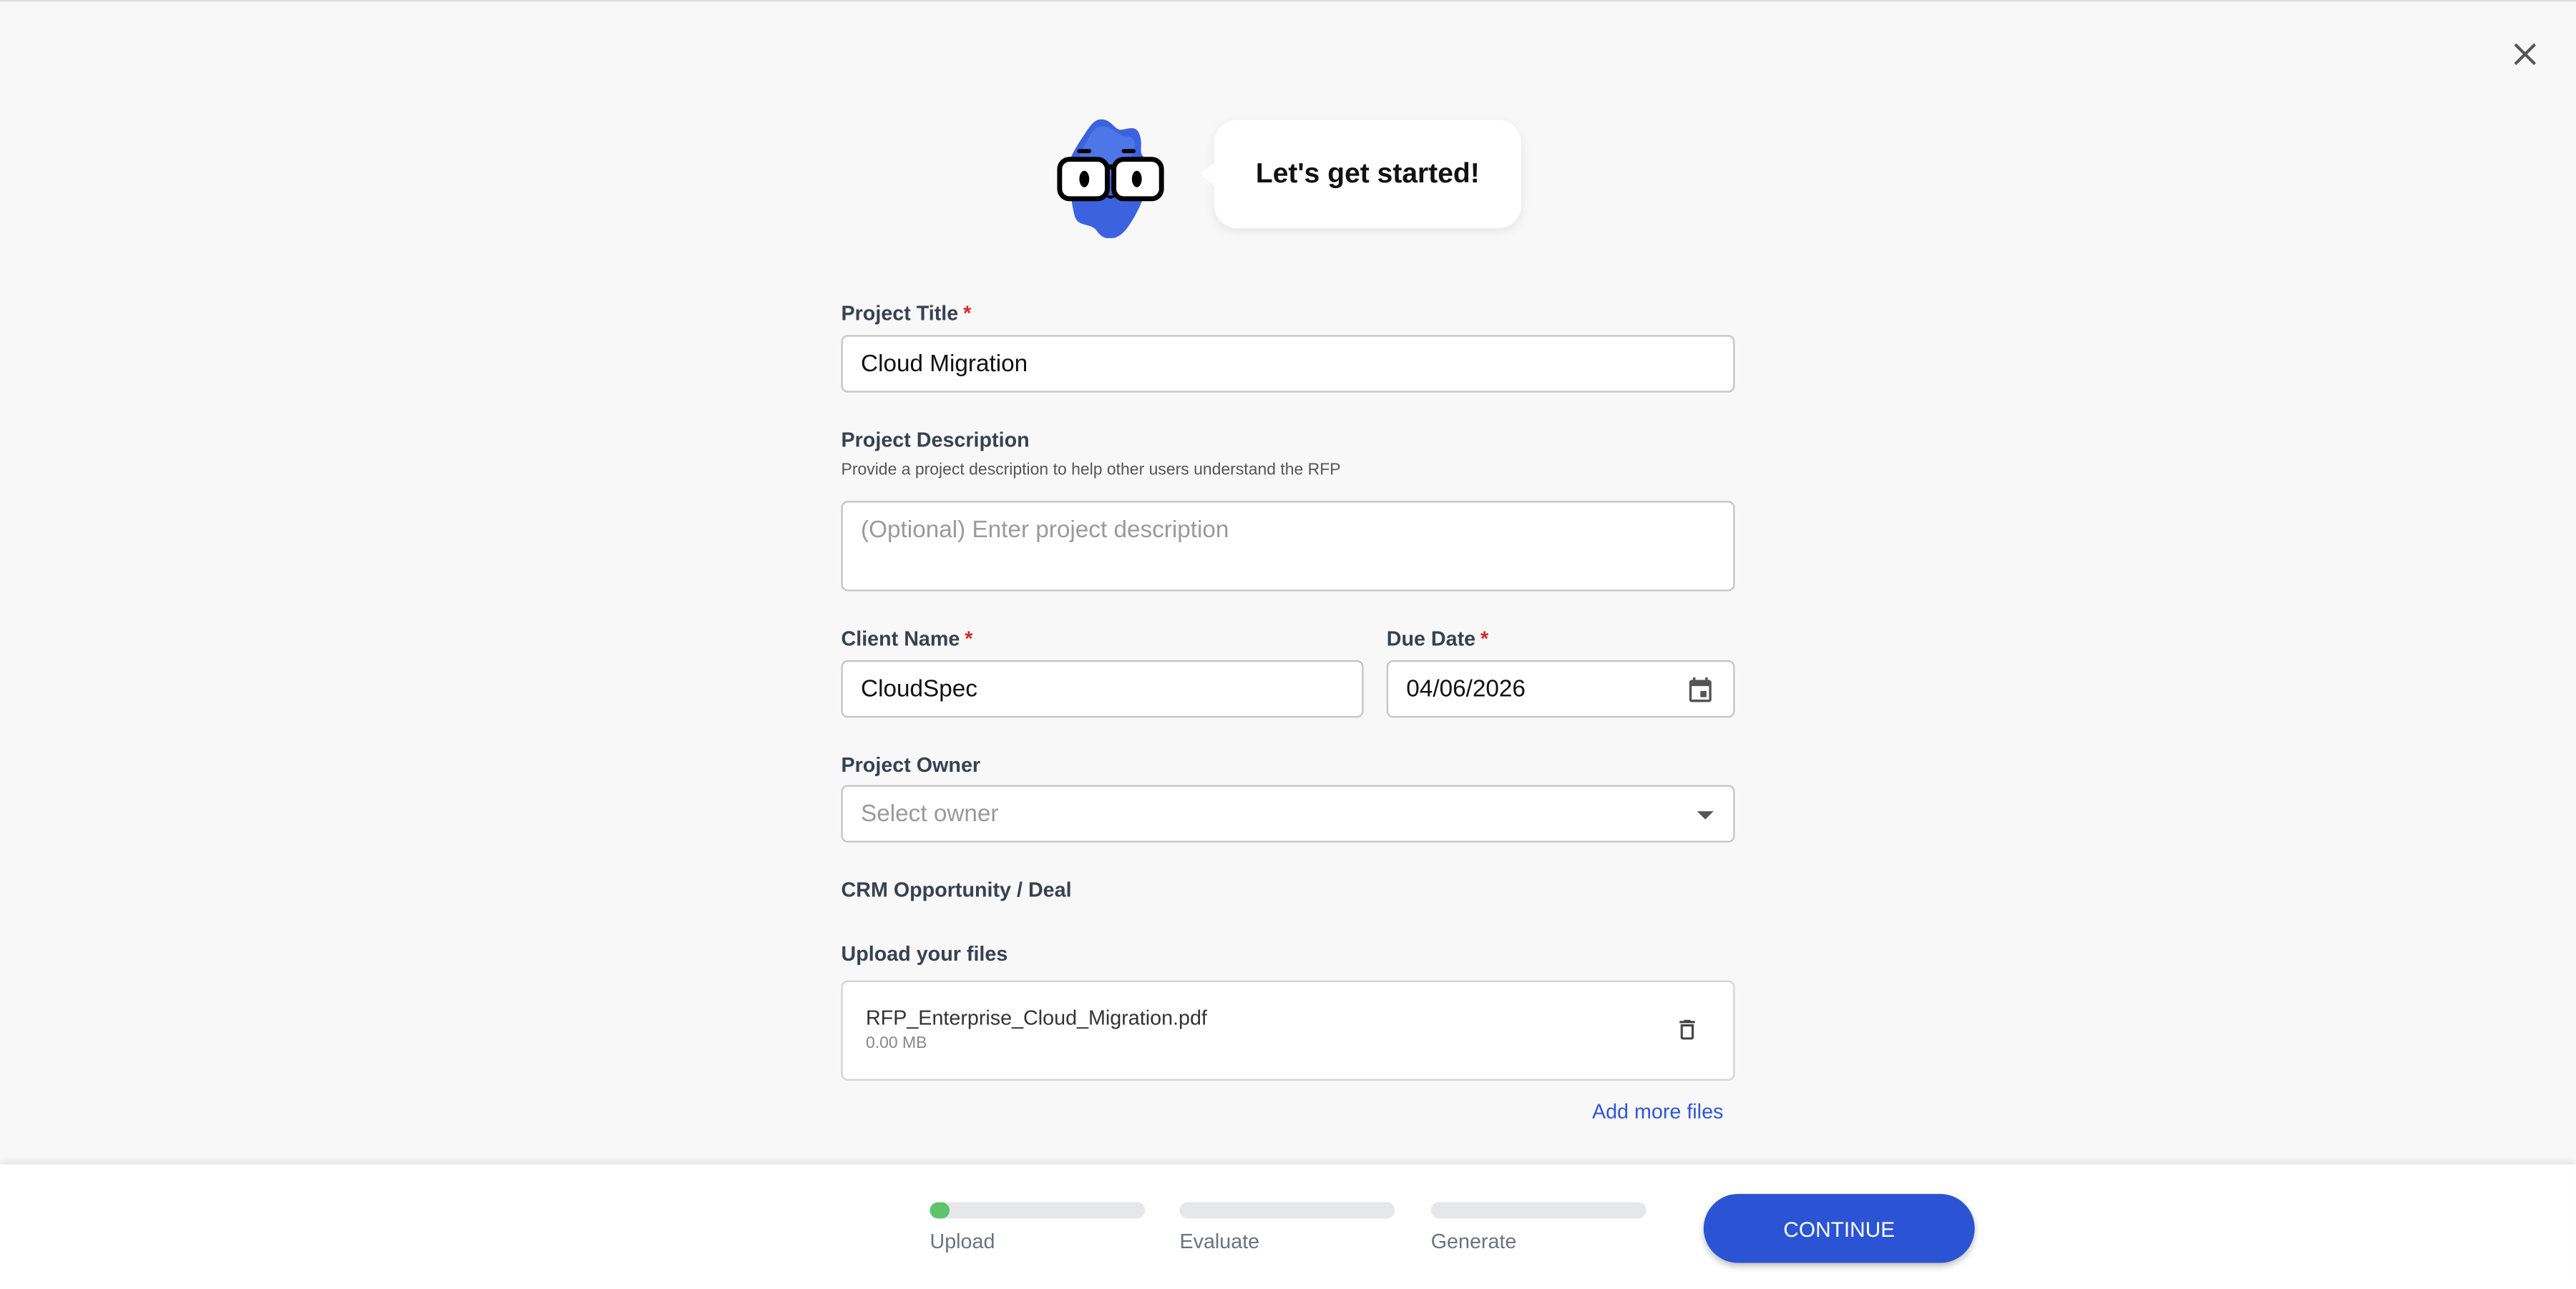 This screenshot has width=2576, height=1289. Describe the element at coordinates (1657, 1112) in the screenshot. I see `add-more-files-link: Add more files` at that location.